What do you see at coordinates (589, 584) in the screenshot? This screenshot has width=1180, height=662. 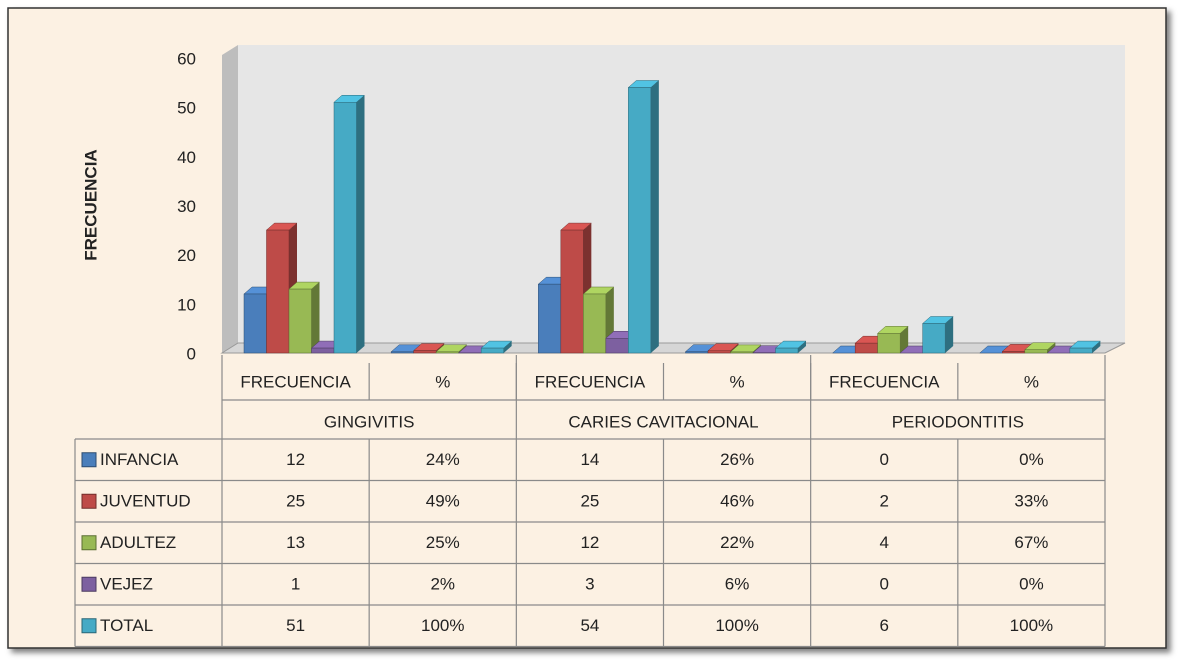 I see `table-value: 3` at bounding box center [589, 584].